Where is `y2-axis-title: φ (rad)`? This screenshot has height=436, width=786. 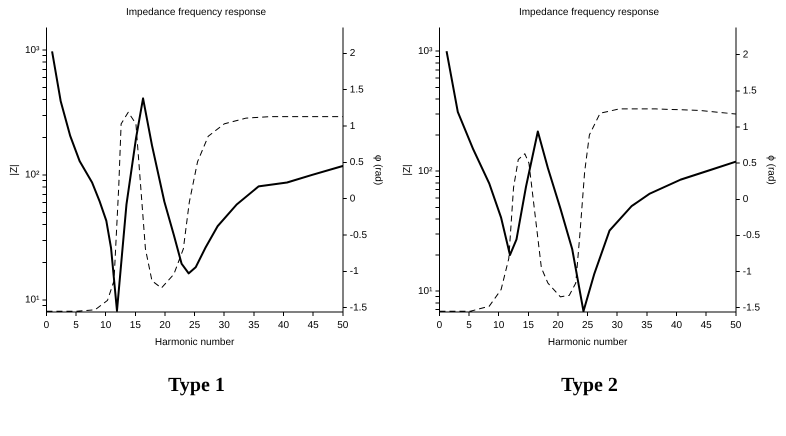
y2-axis-title: φ (rad) is located at coordinates (377, 170).